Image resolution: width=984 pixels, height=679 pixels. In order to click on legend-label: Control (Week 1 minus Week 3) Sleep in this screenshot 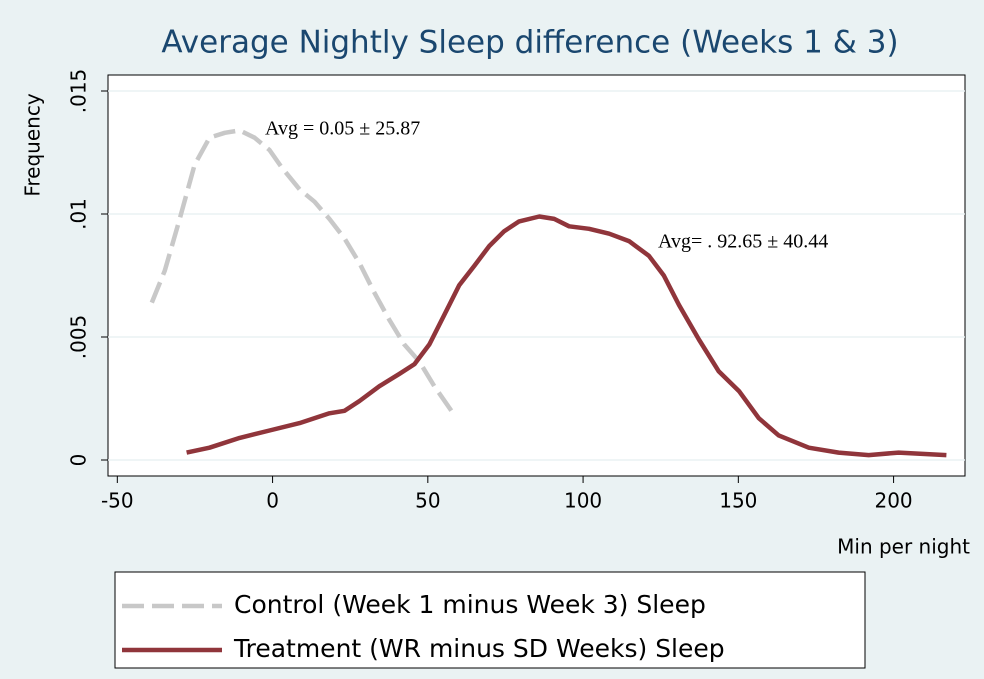, I will do `click(470, 604)`.